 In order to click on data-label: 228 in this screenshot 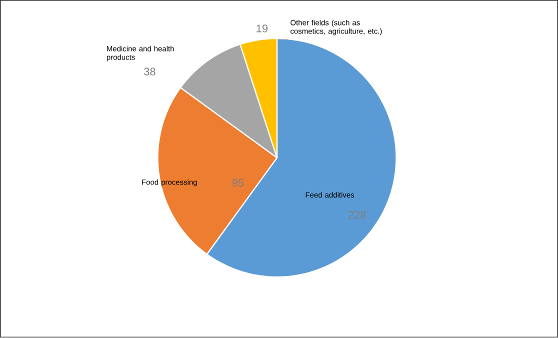, I will do `click(357, 215)`.